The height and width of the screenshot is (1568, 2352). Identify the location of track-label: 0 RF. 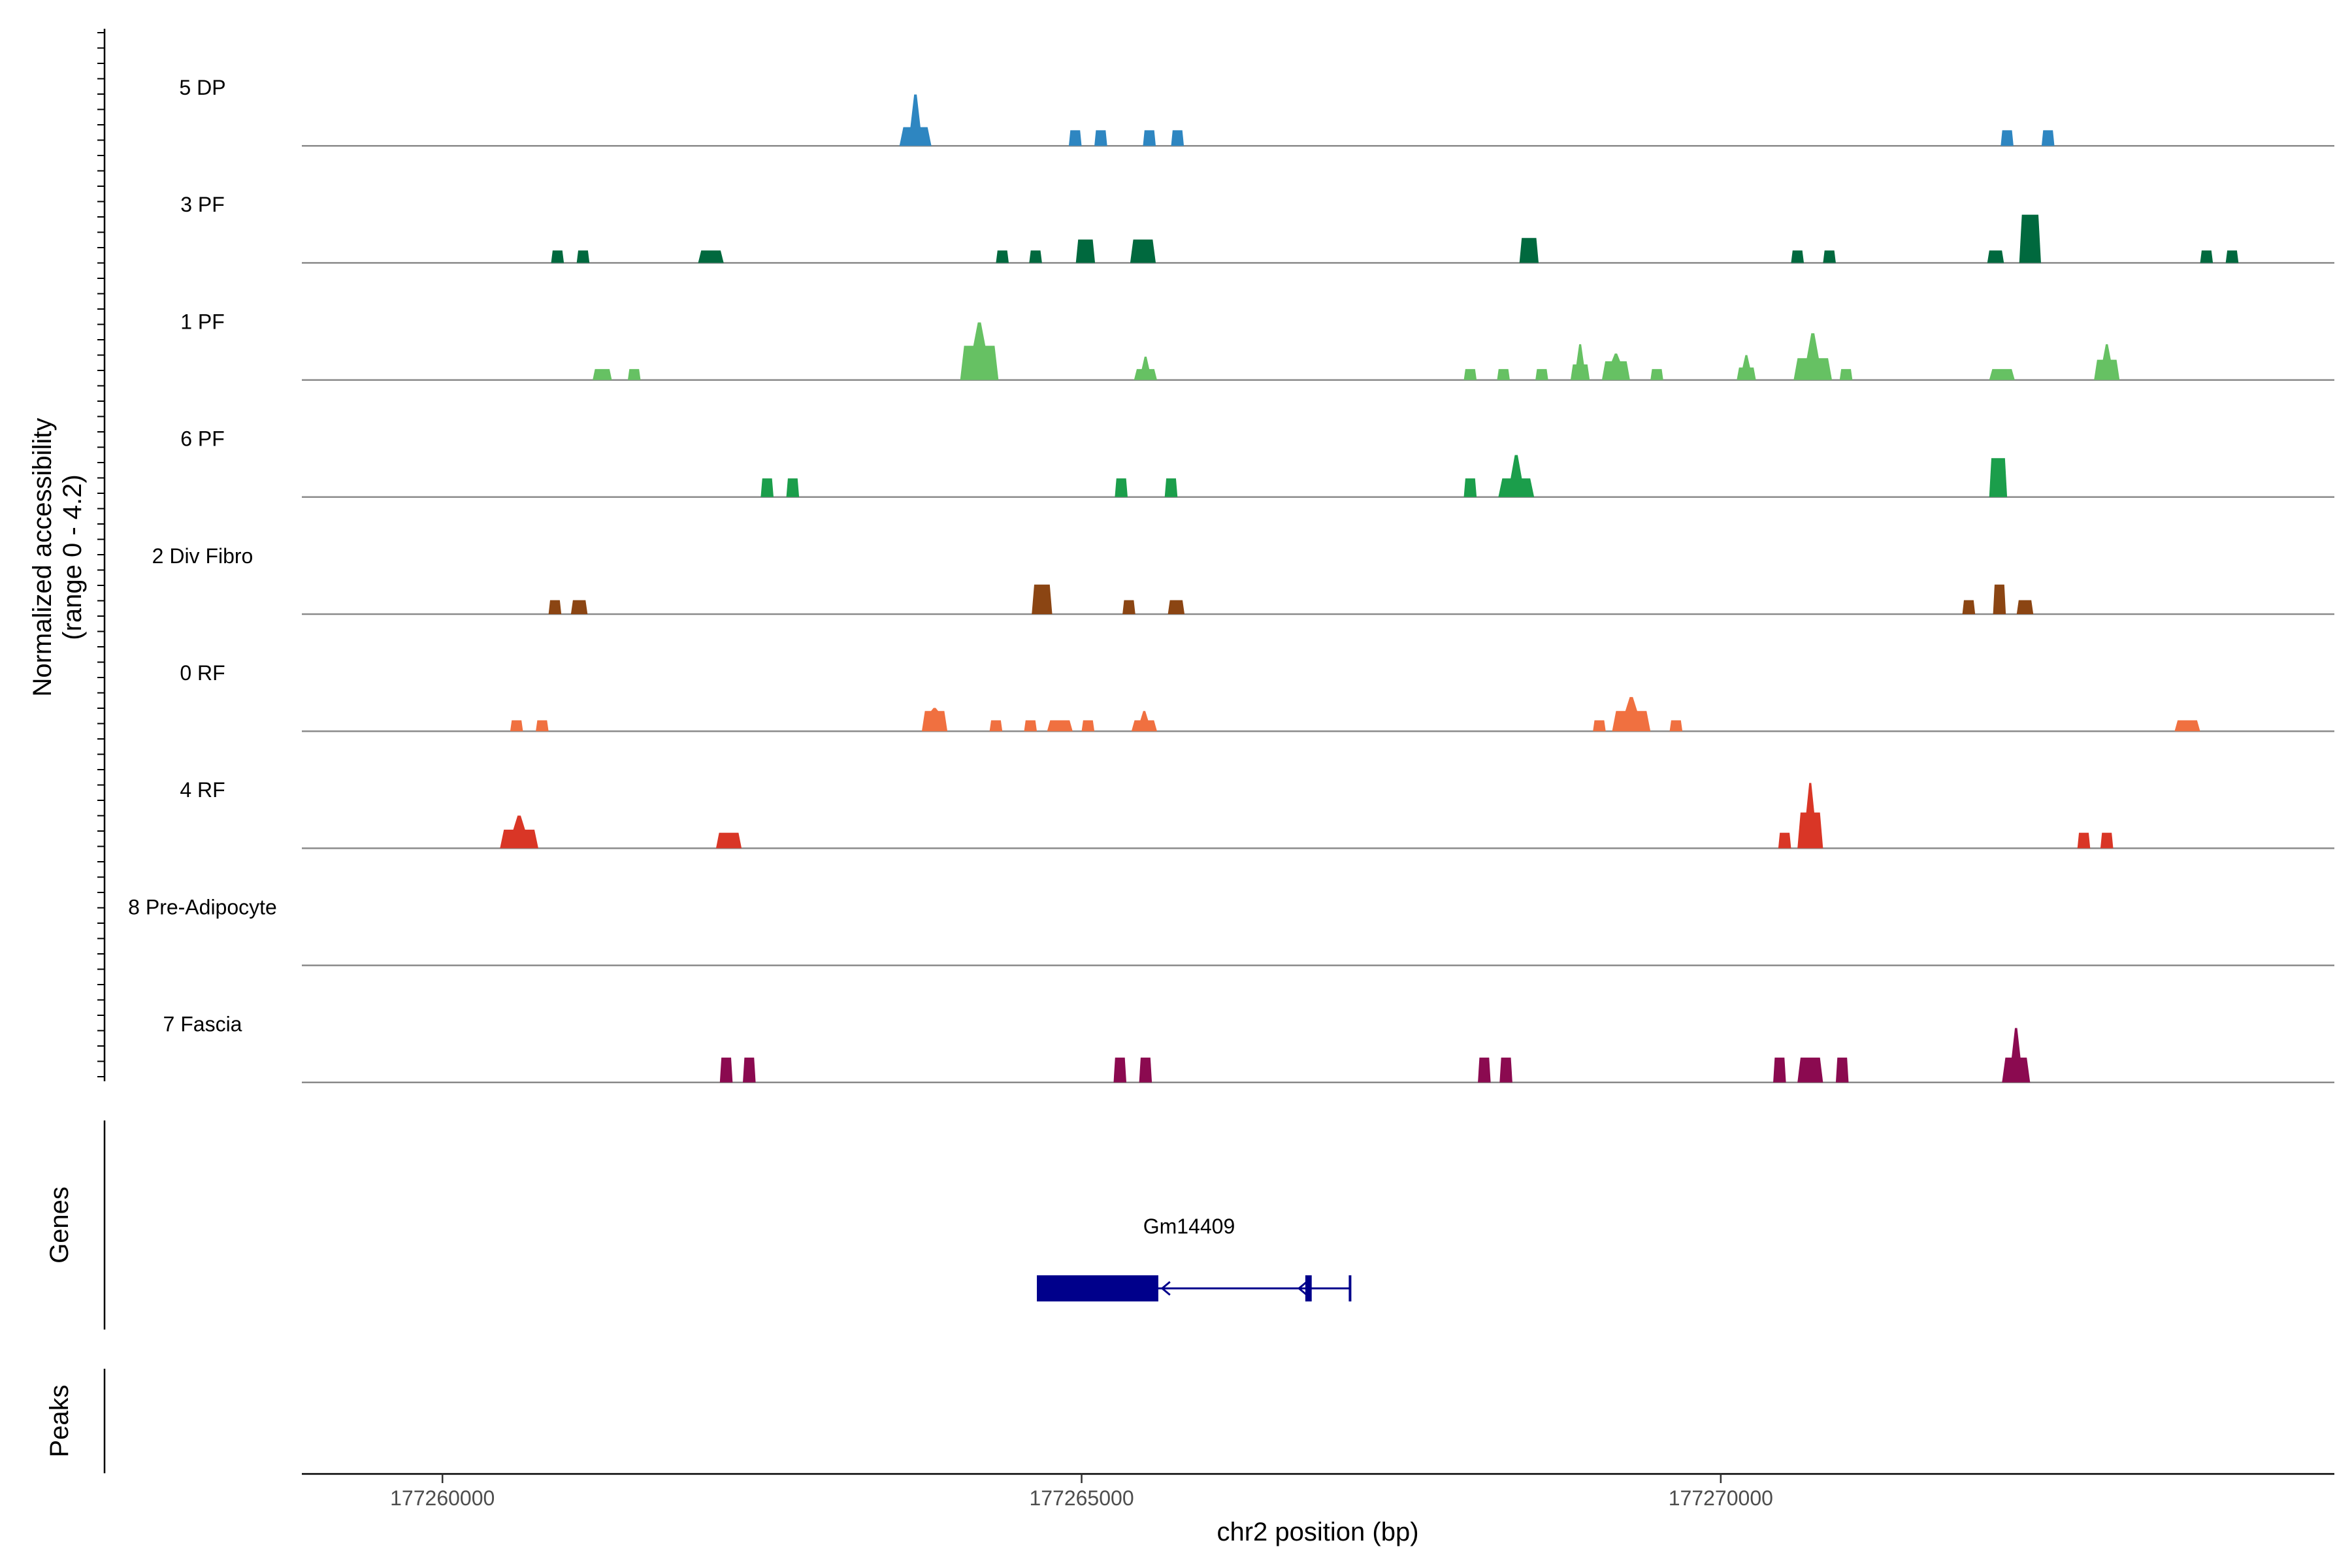
(202, 673).